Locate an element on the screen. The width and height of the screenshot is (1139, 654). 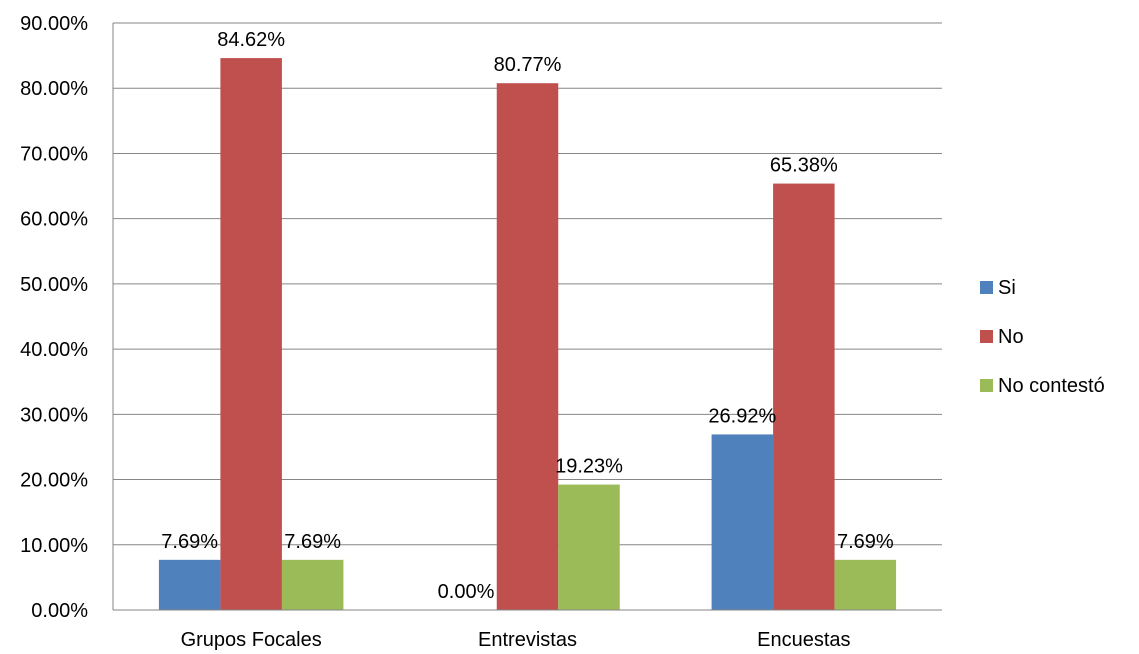
legend-label: Si is located at coordinates (1007, 288).